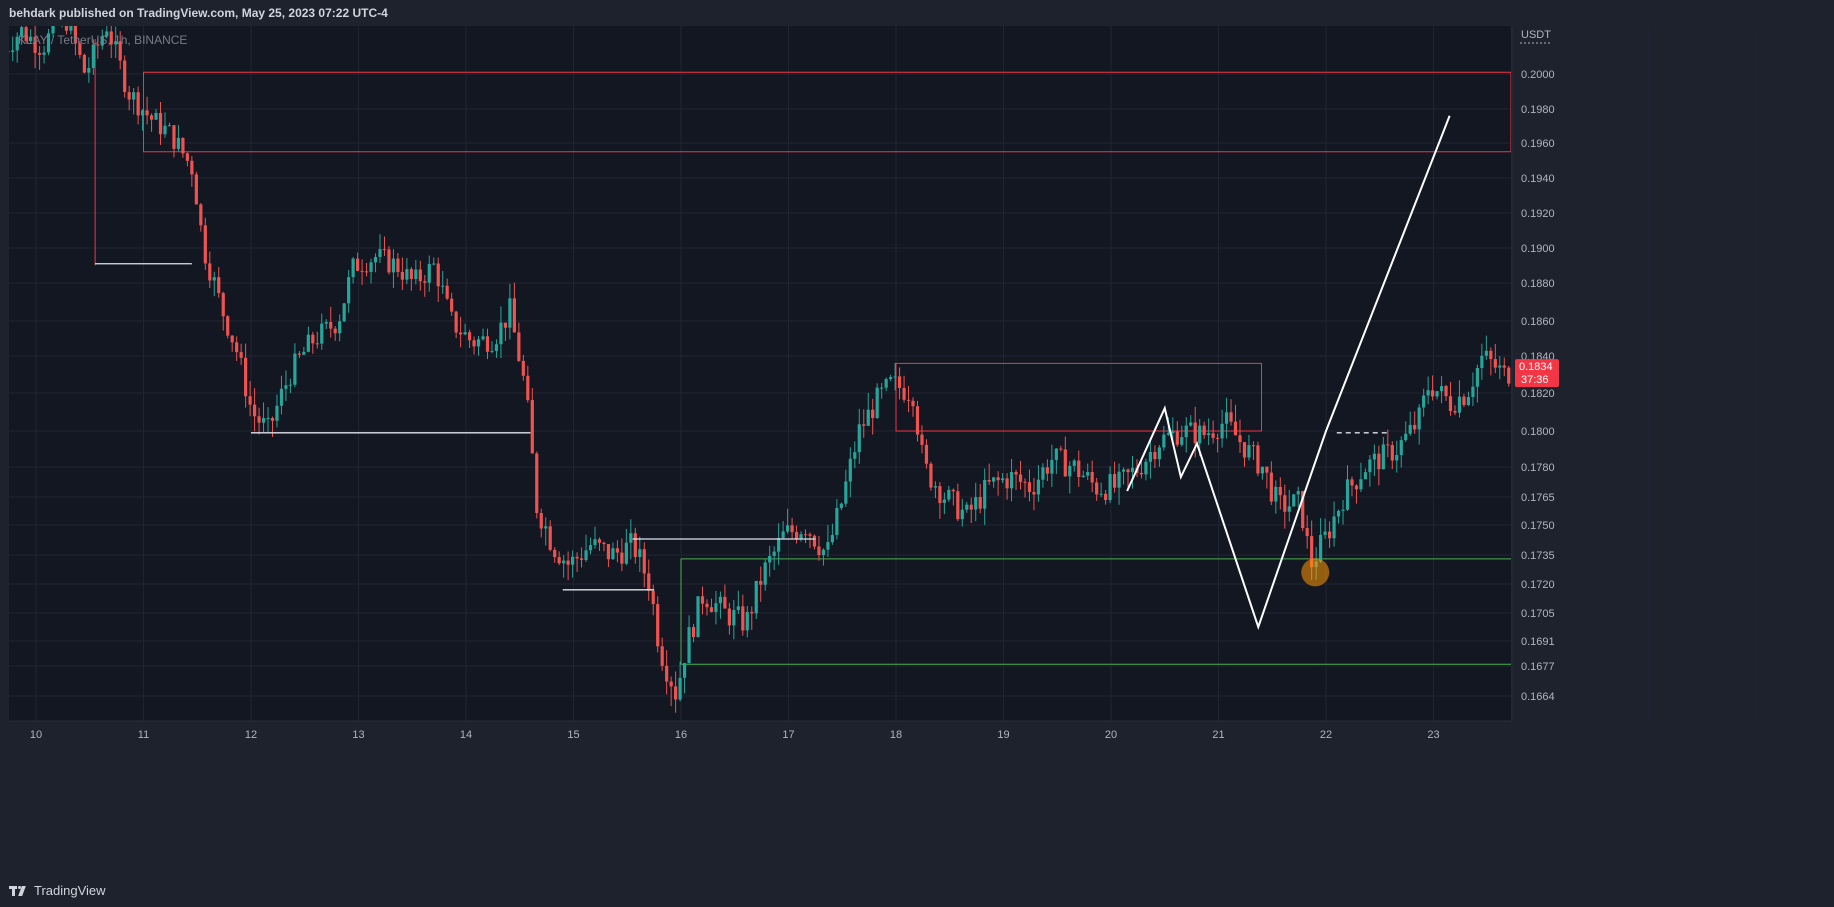 The image size is (1834, 907). What do you see at coordinates (1536, 35) in the screenshot?
I see `currency-label: USDT` at bounding box center [1536, 35].